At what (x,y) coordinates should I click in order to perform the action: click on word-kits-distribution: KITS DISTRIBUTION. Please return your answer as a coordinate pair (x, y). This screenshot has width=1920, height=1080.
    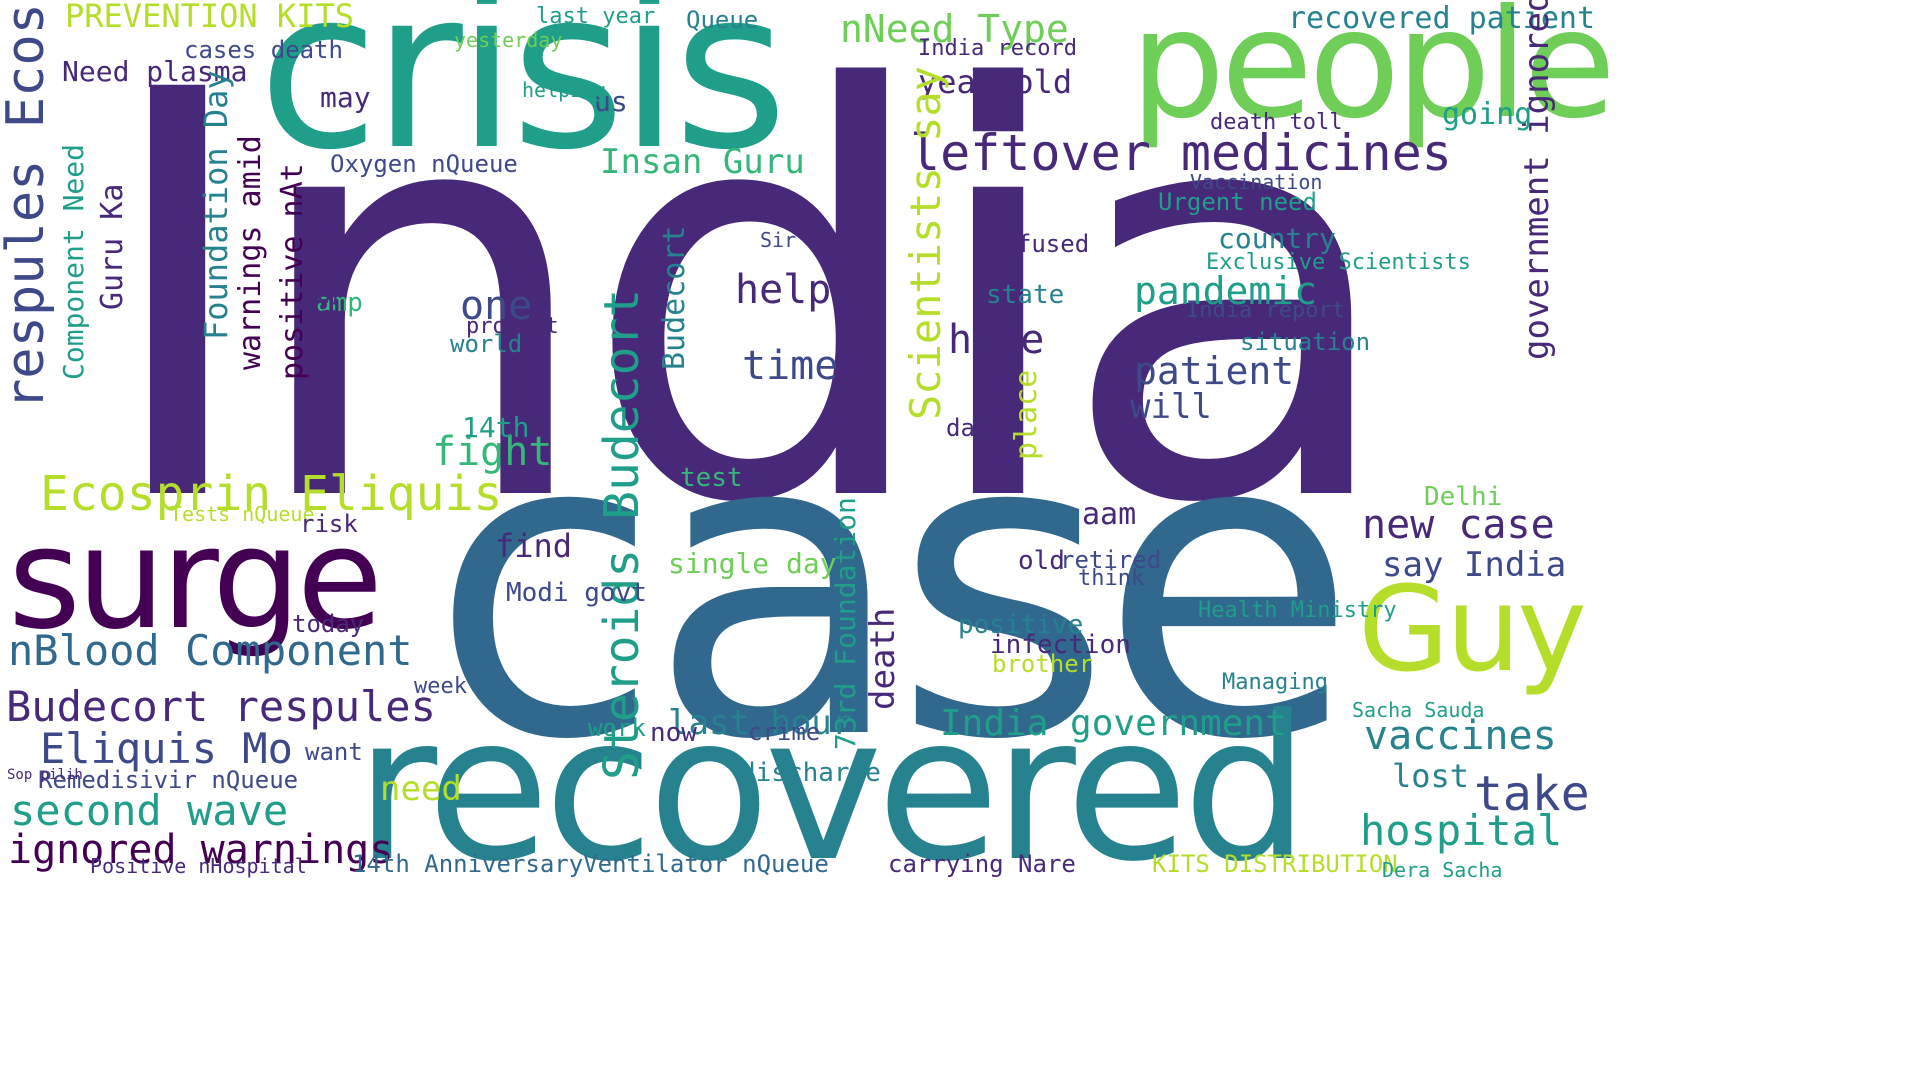
    Looking at the image, I should click on (1275, 864).